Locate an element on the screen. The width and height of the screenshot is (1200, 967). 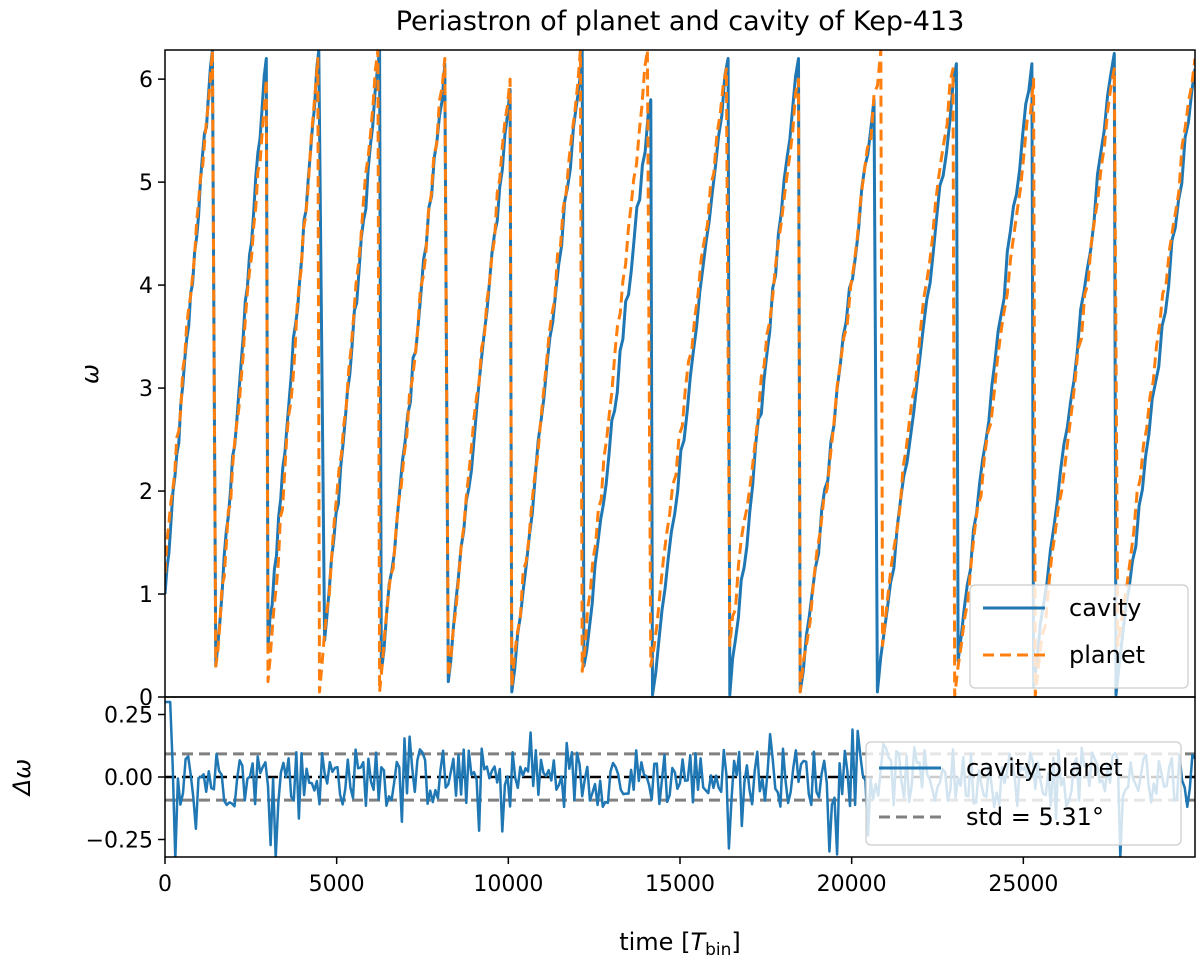
top-legend: cavity planet is located at coordinates (1079, 636).